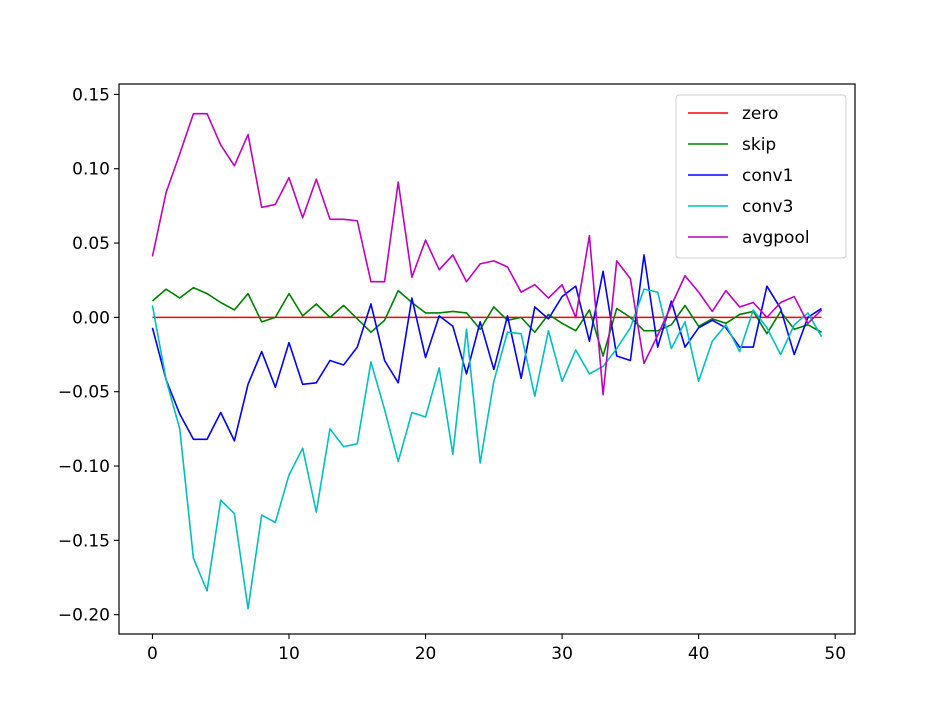 The width and height of the screenshot is (951, 717). I want to click on x-axis: 0 10 20 30 40 50, so click(496, 649).